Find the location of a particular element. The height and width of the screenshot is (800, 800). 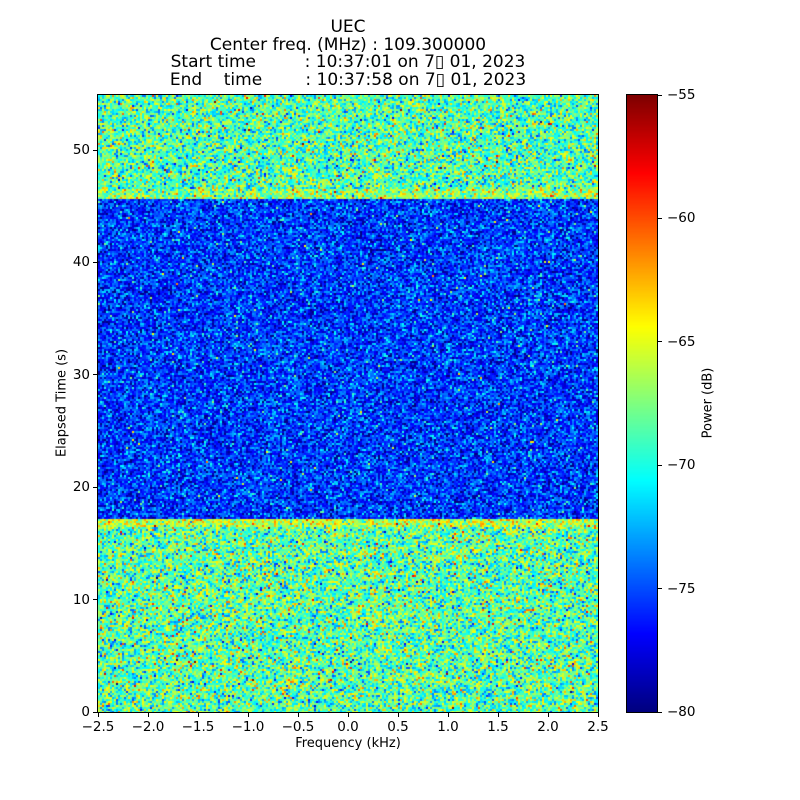

colorbar-tick-label: −75 is located at coordinates (681, 588).